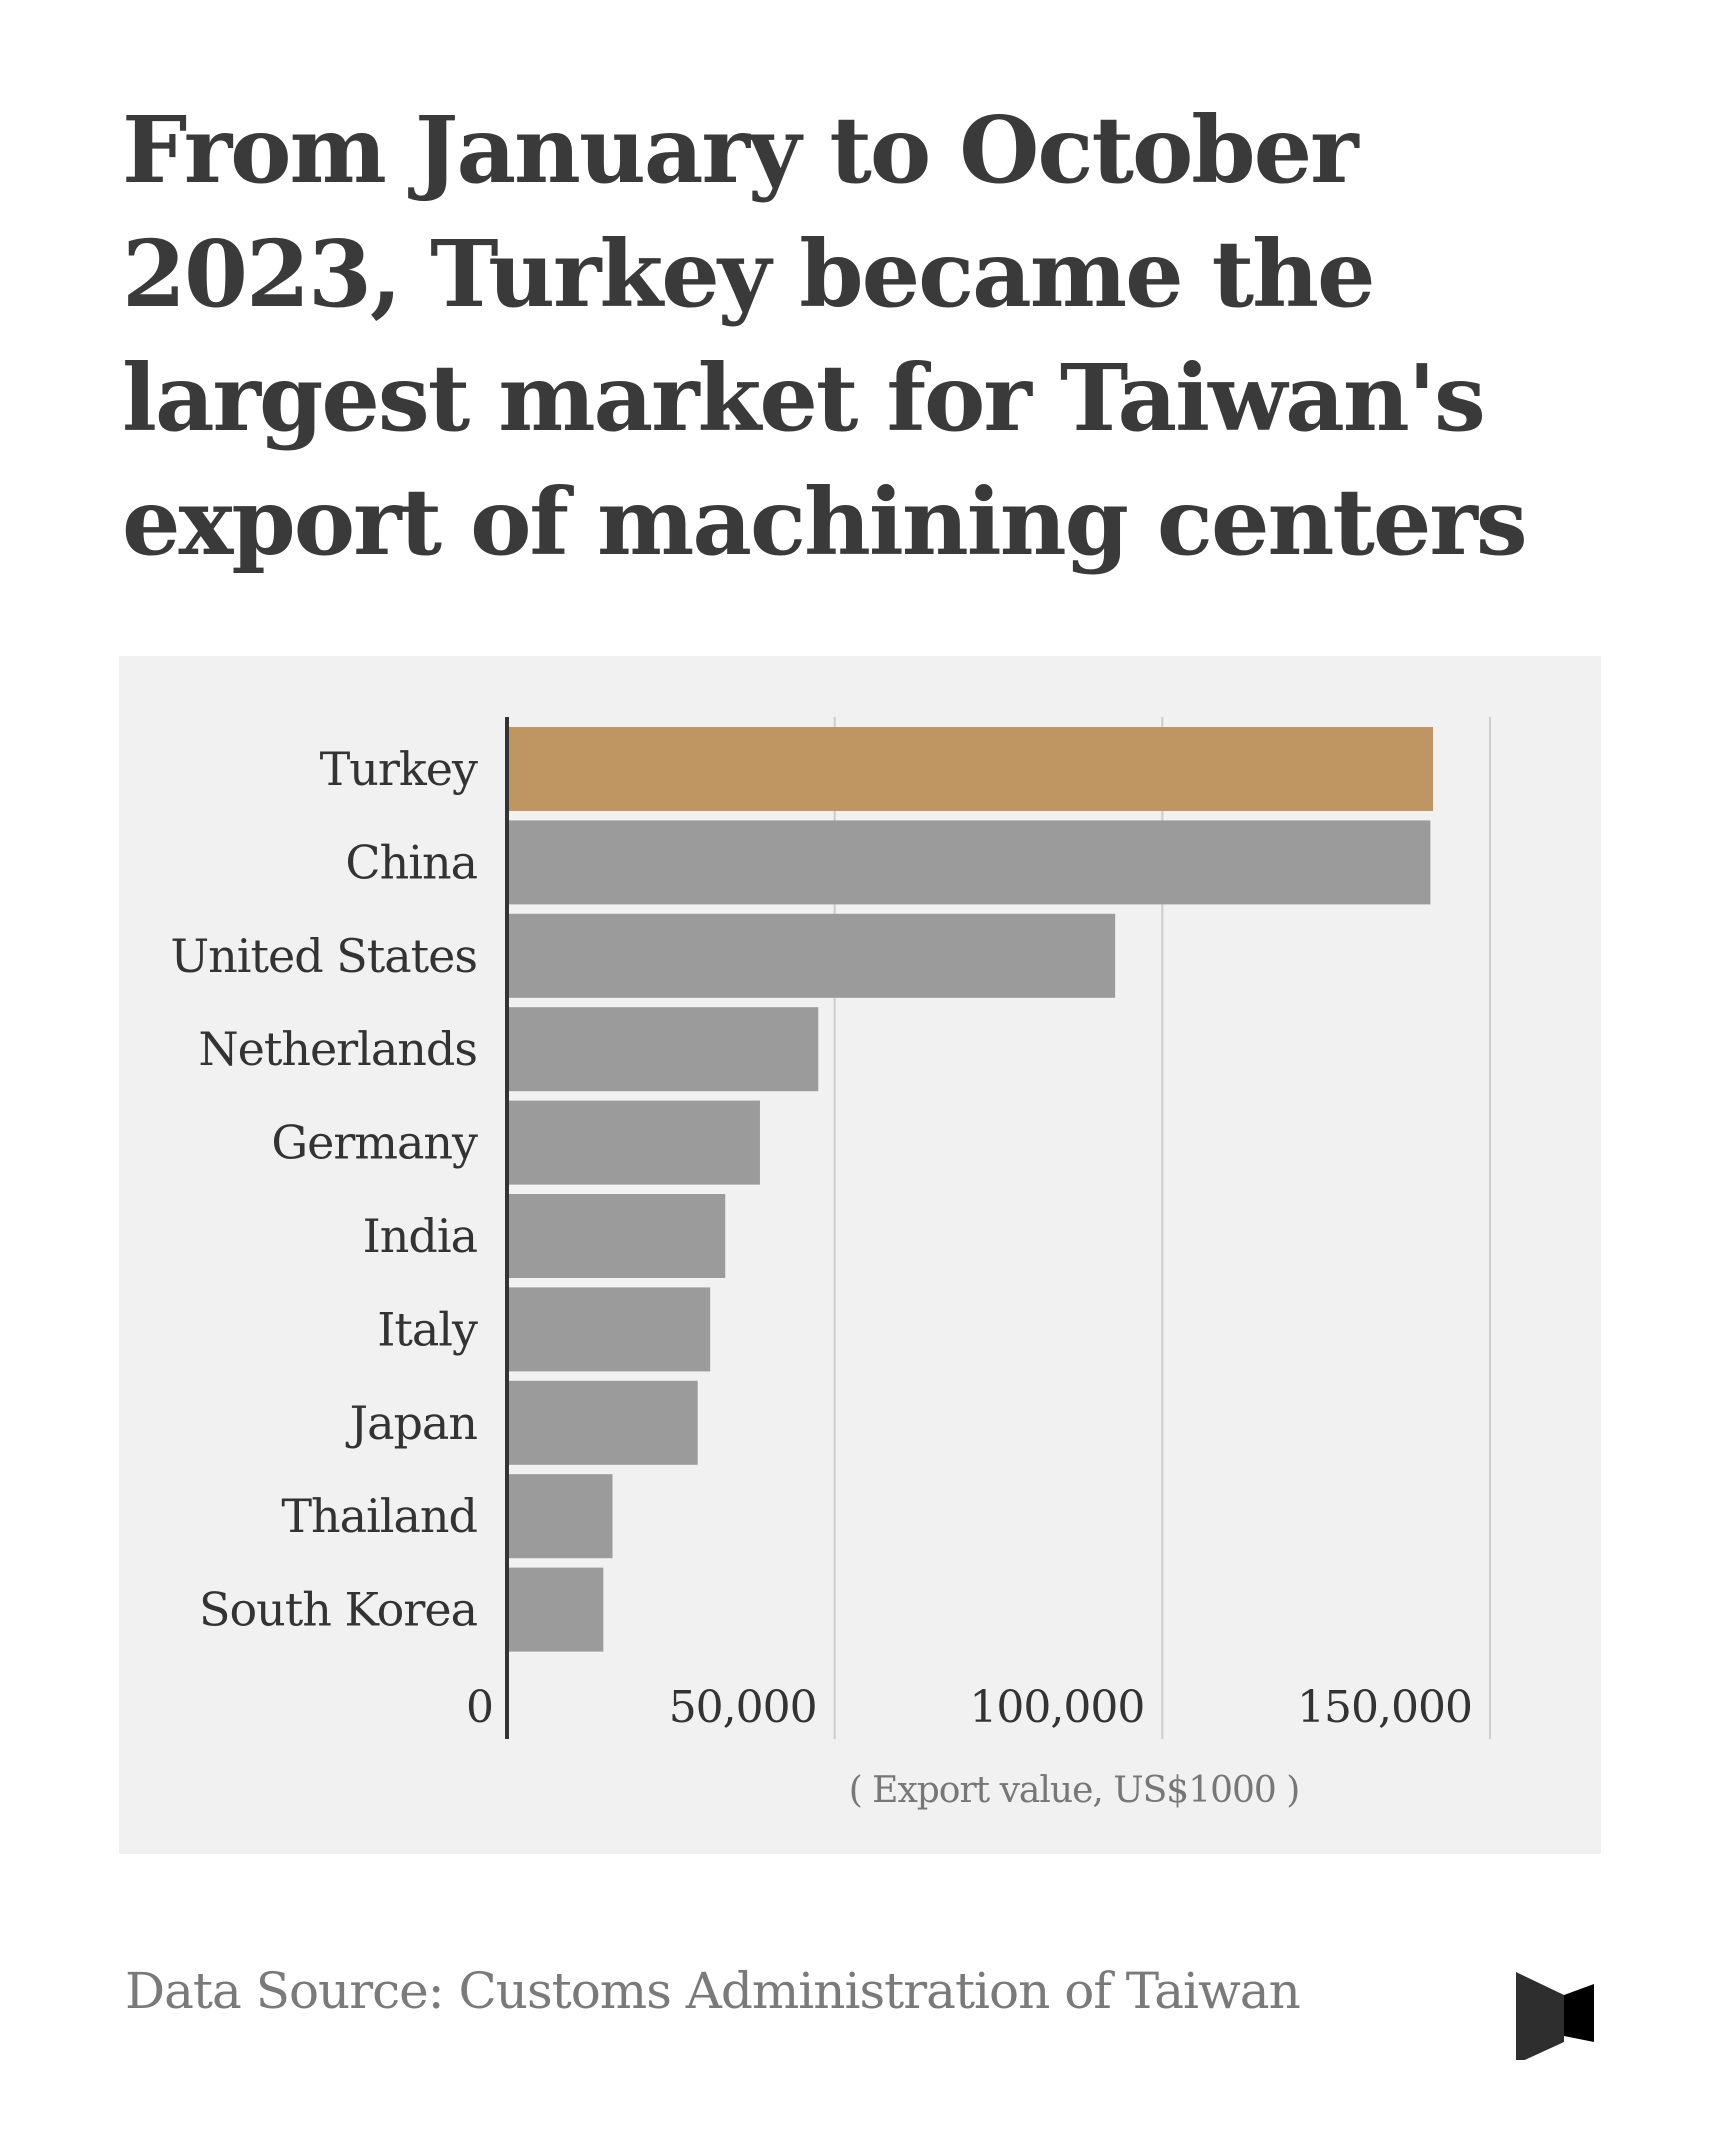 Image resolution: width=1732 pixels, height=2138 pixels. I want to click on bar-turkey, so click(970, 769).